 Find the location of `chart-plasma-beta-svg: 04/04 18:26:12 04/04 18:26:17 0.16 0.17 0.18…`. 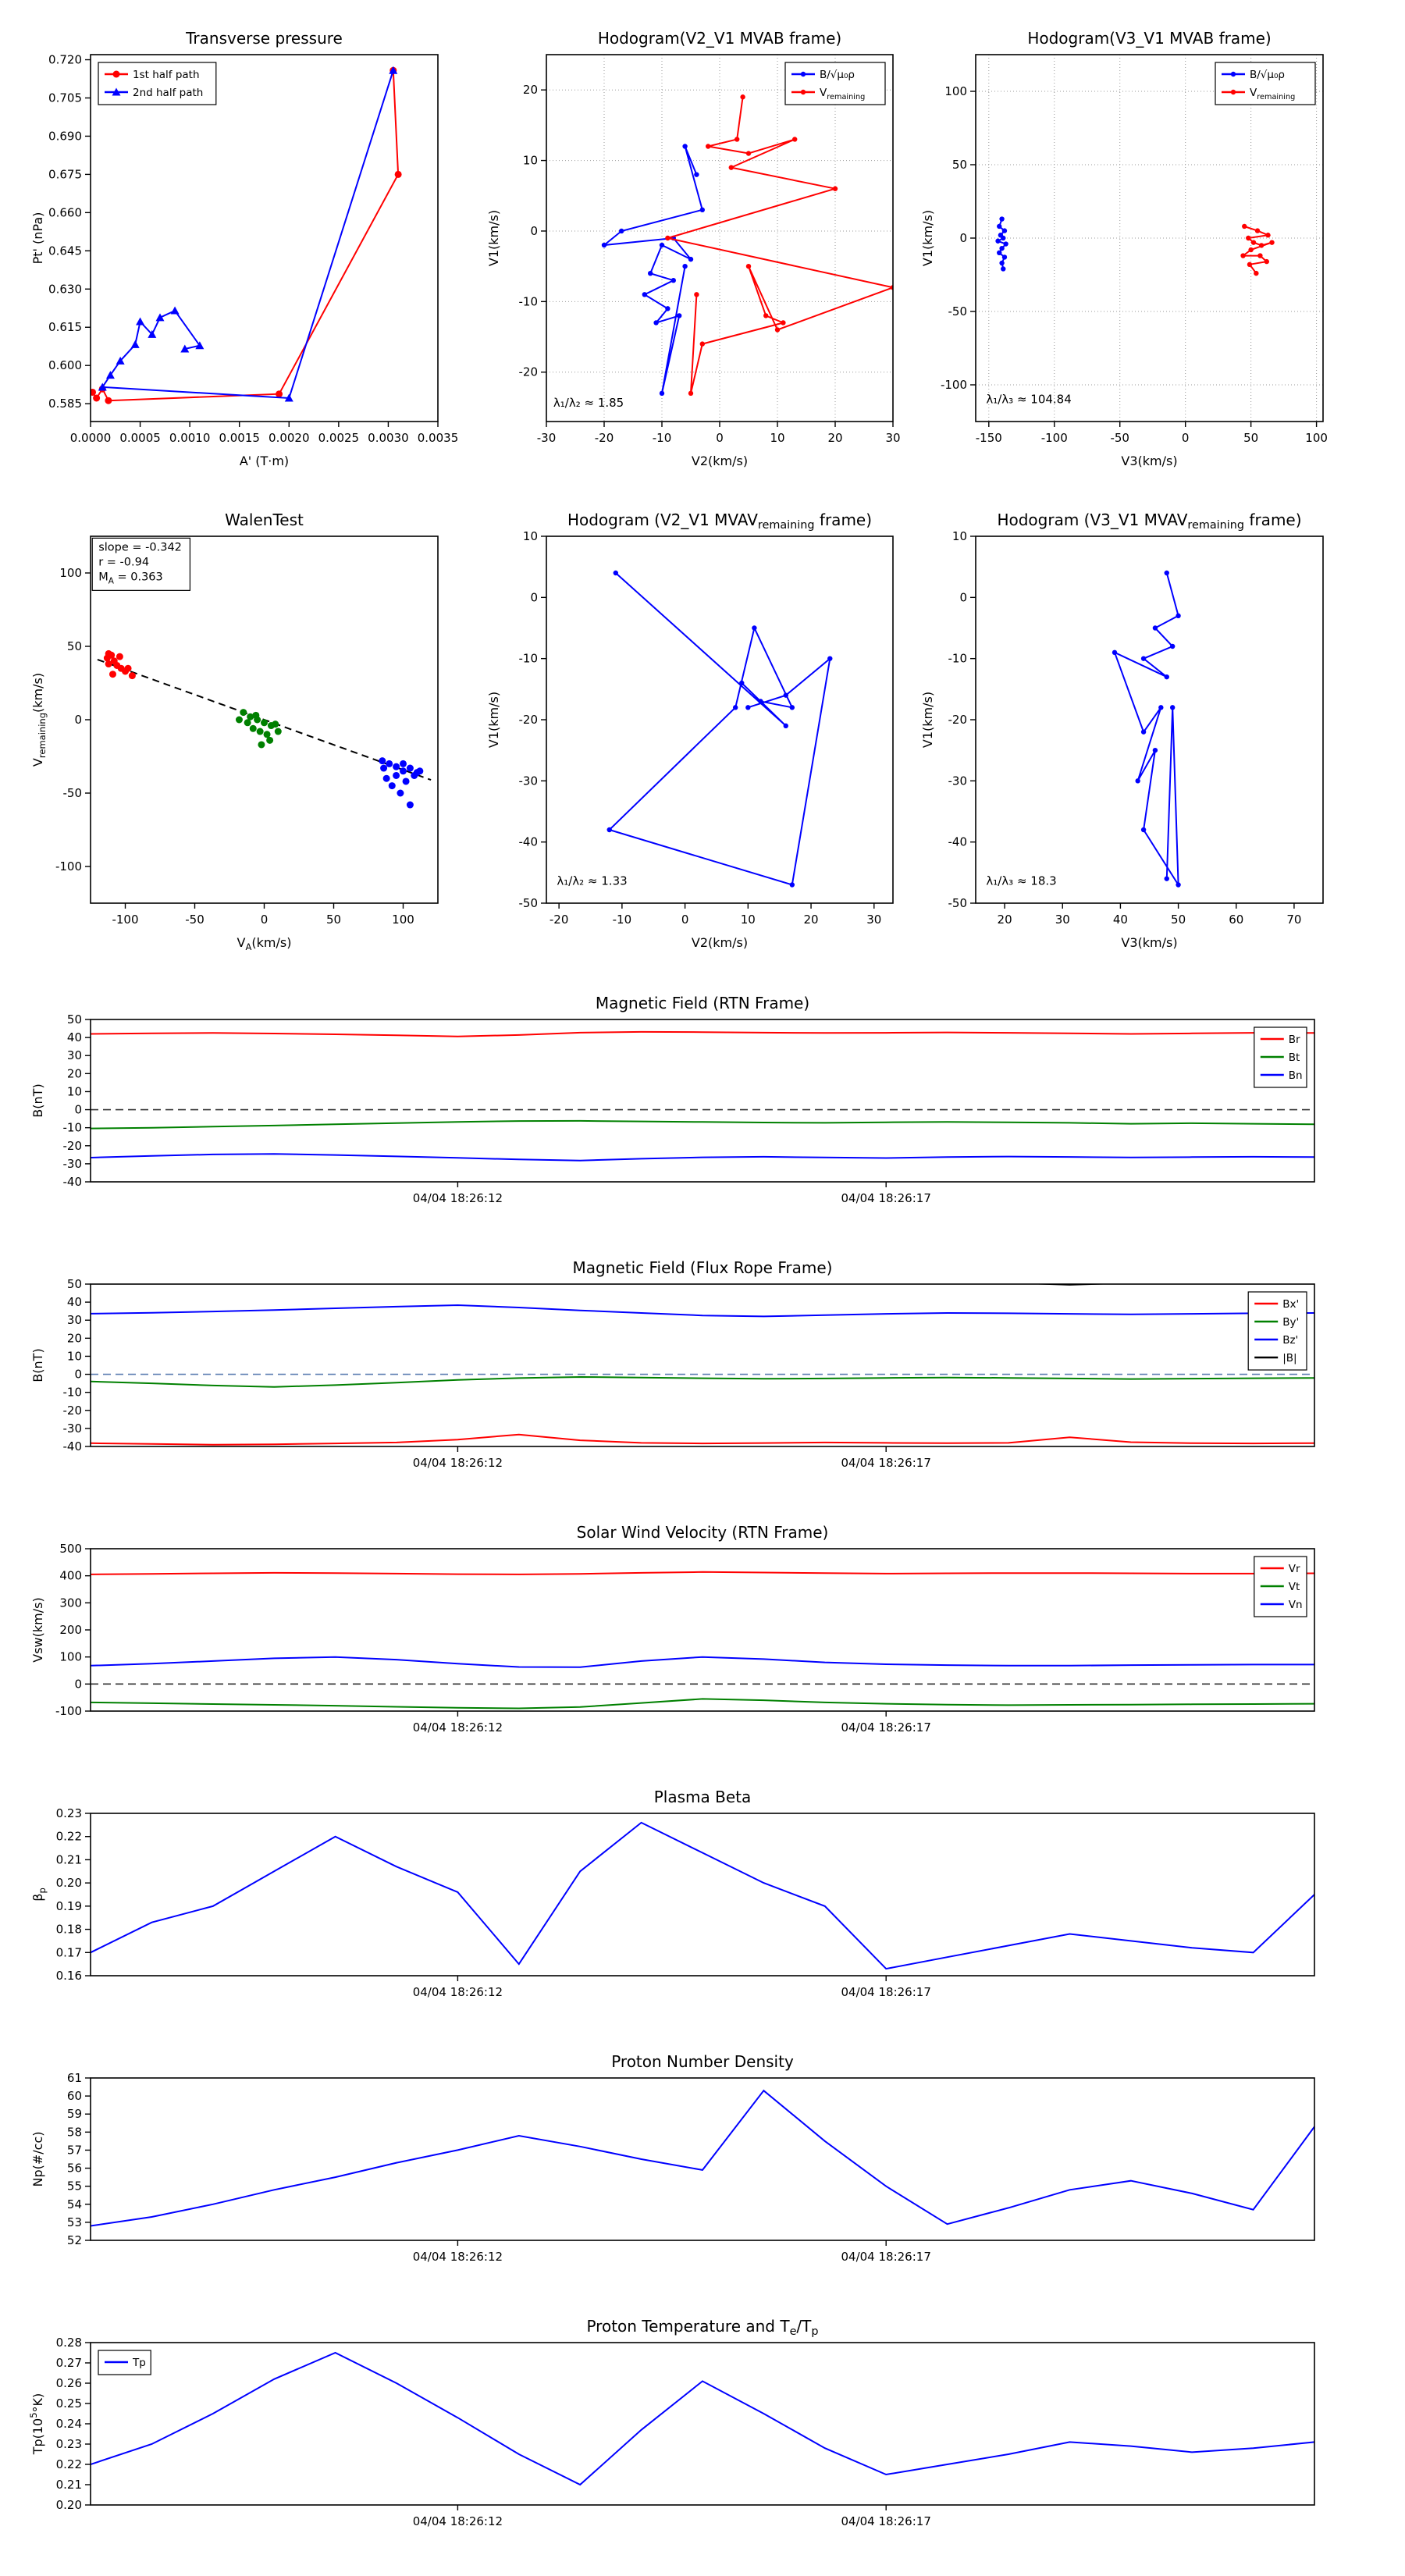

chart-plasma-beta-svg: 04/04 18:26:12 04/04 18:26:17 0.16 0.17 0.18… is located at coordinates (673, 1893).